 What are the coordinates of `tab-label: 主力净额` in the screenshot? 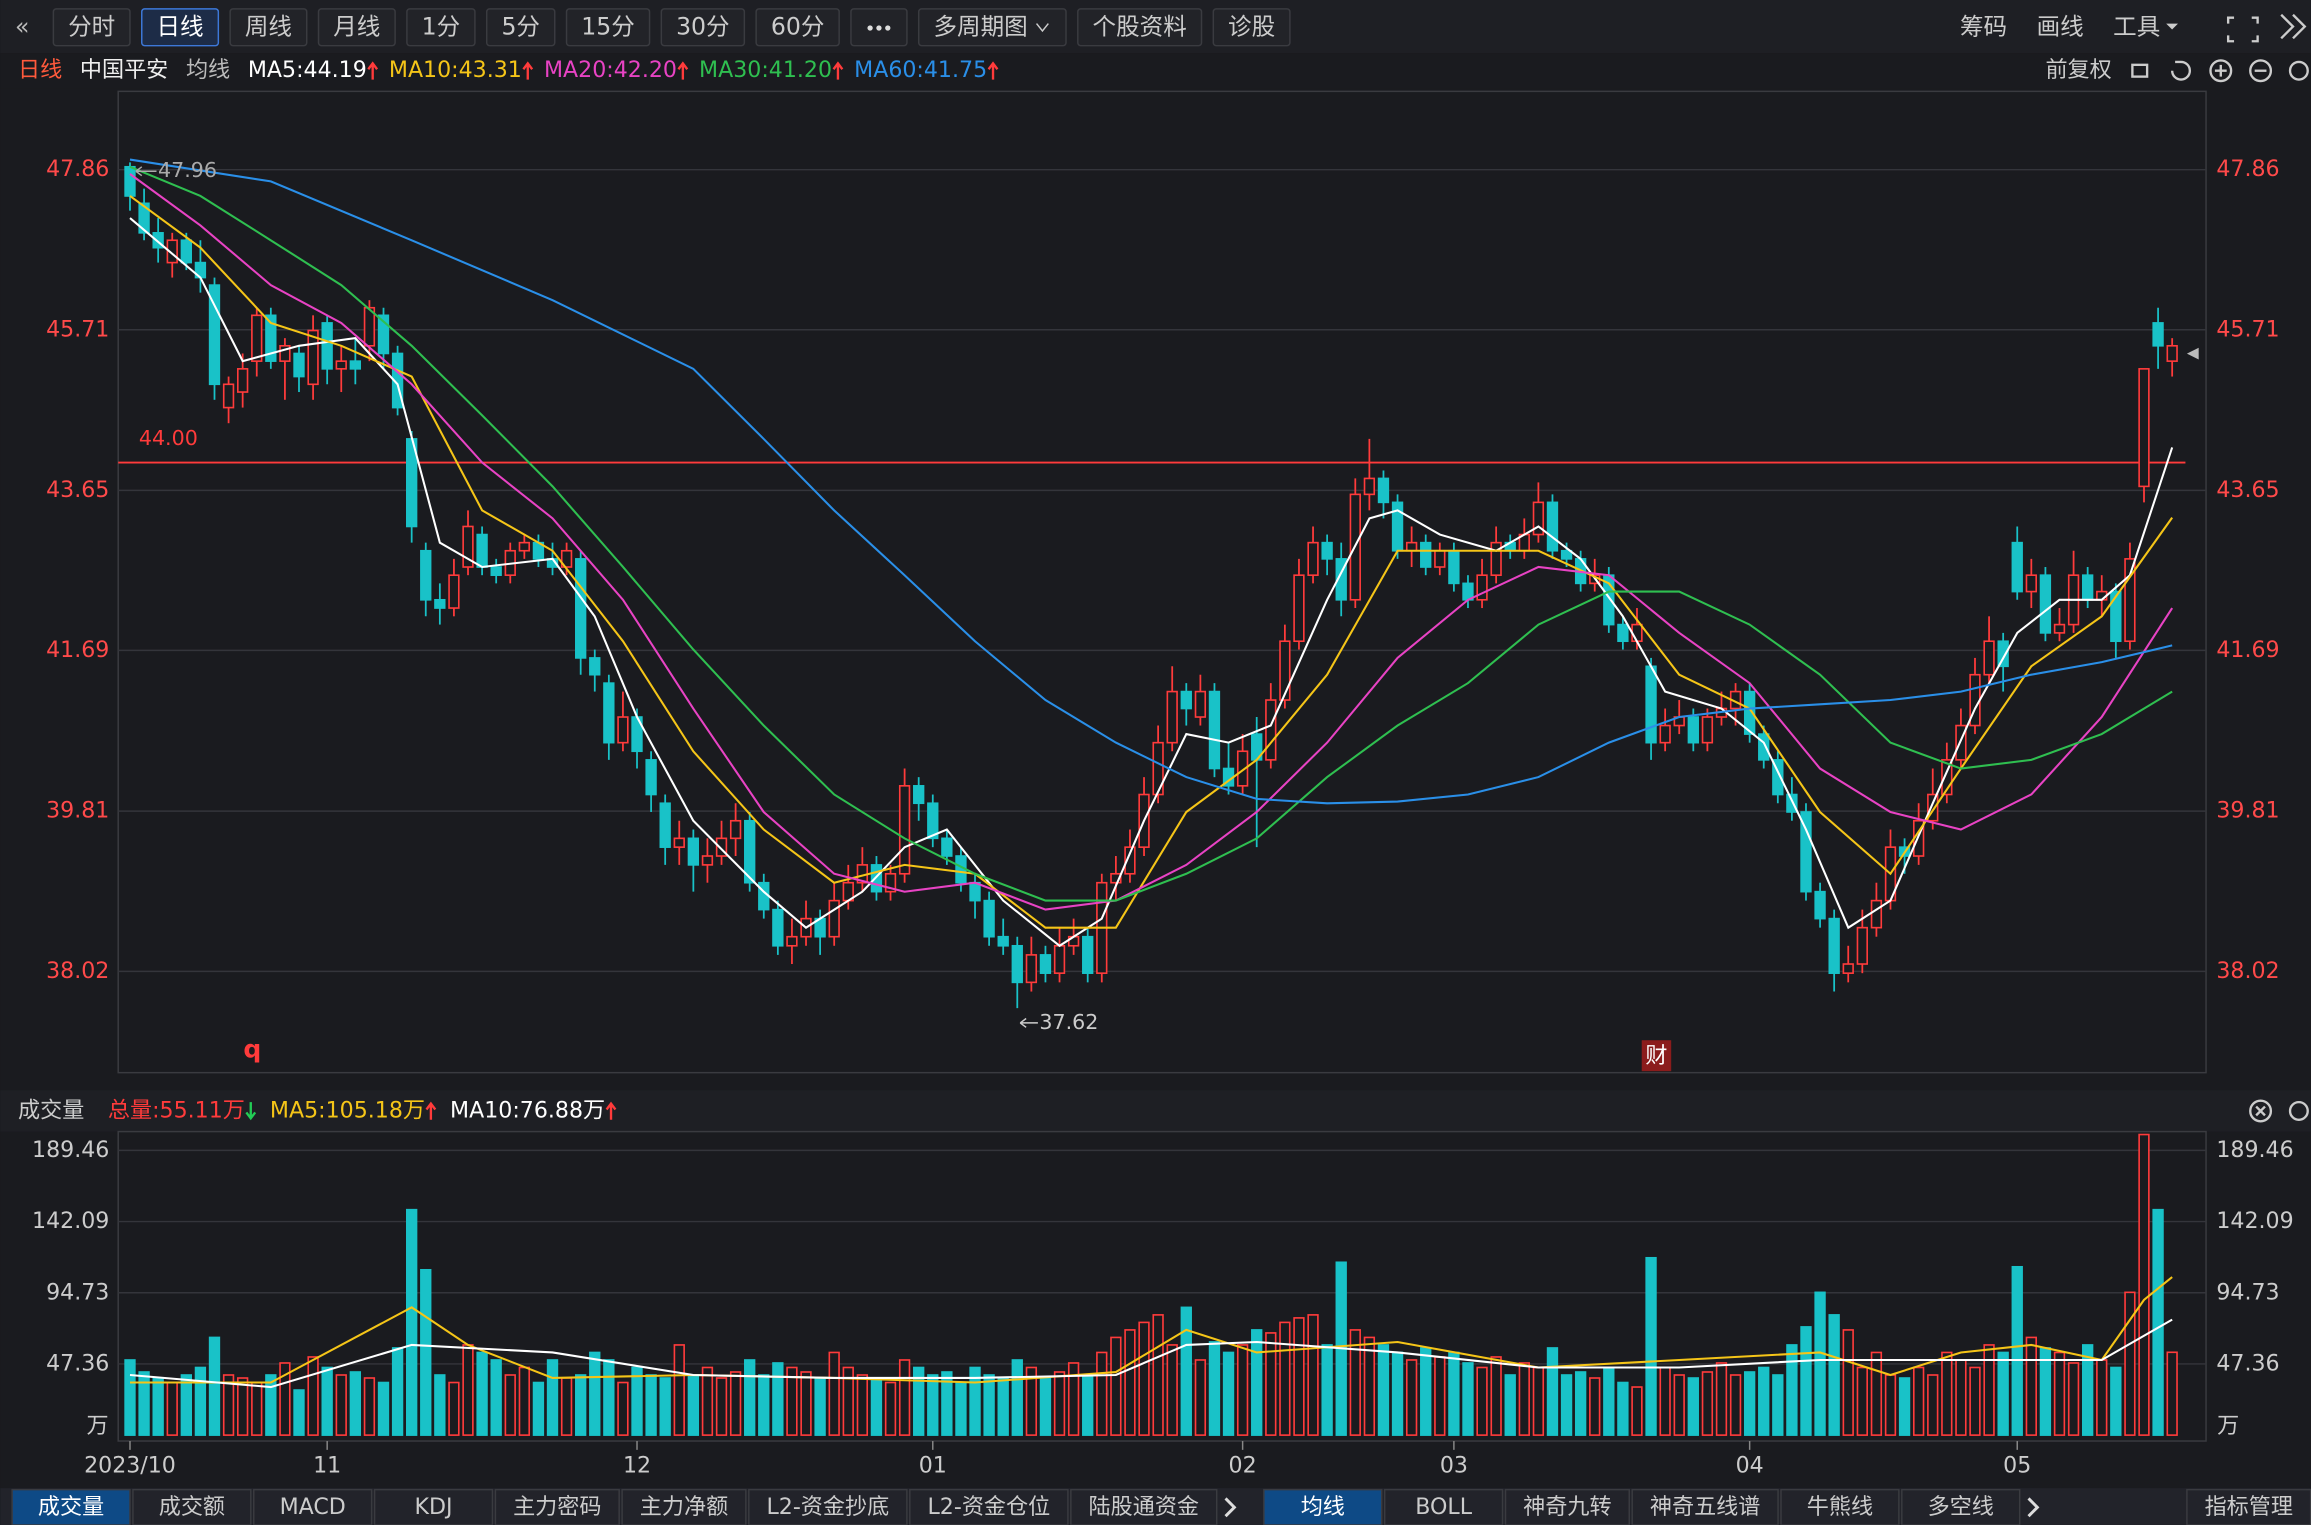 It's located at (684, 1507).